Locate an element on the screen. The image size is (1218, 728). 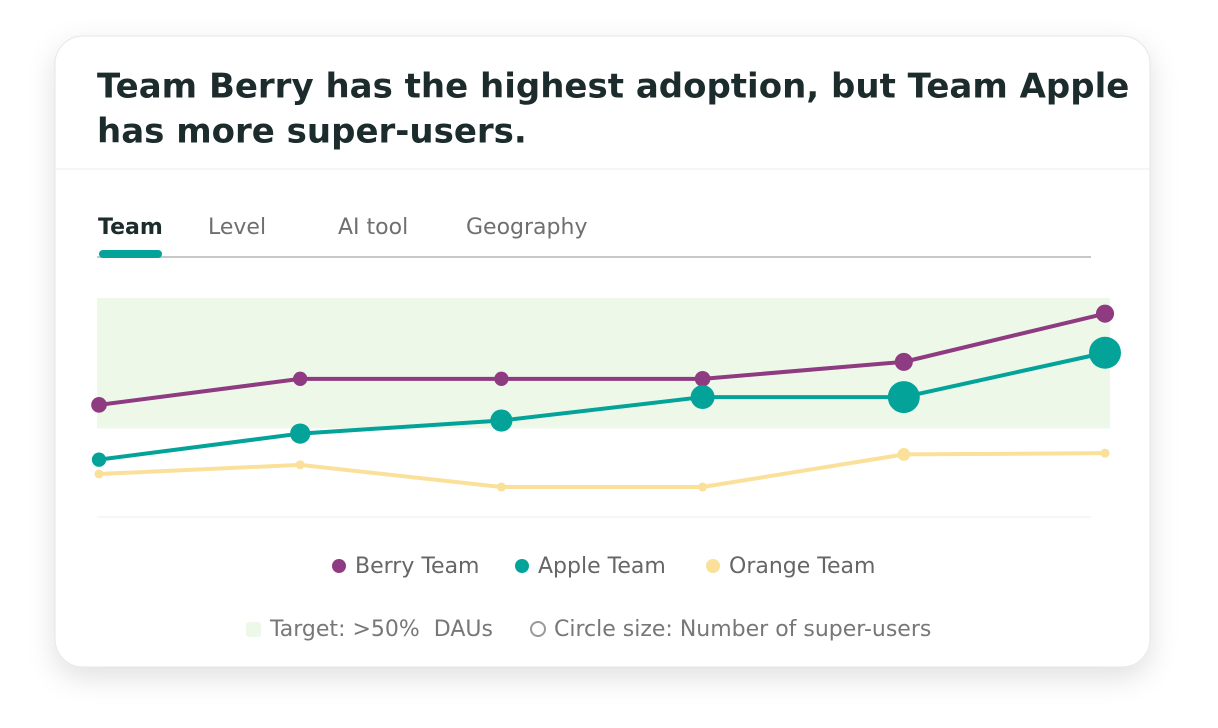
size-swatch is located at coordinates (538, 629).